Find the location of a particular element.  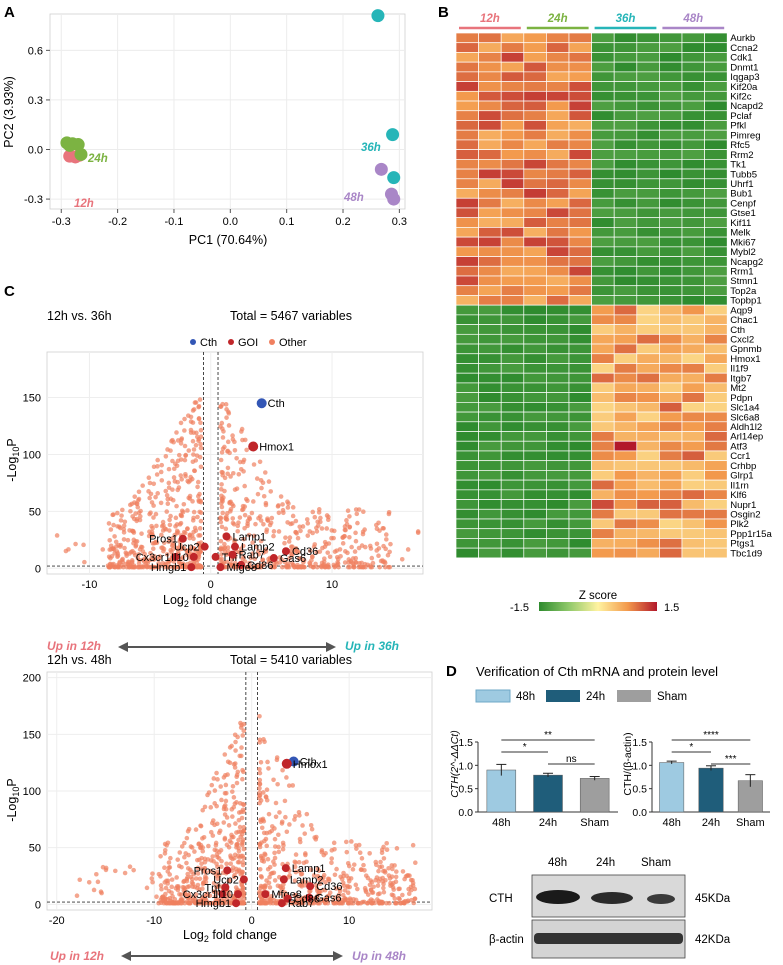

heatmap-gene-label: Tbc1d9 is located at coordinates (746, 553).